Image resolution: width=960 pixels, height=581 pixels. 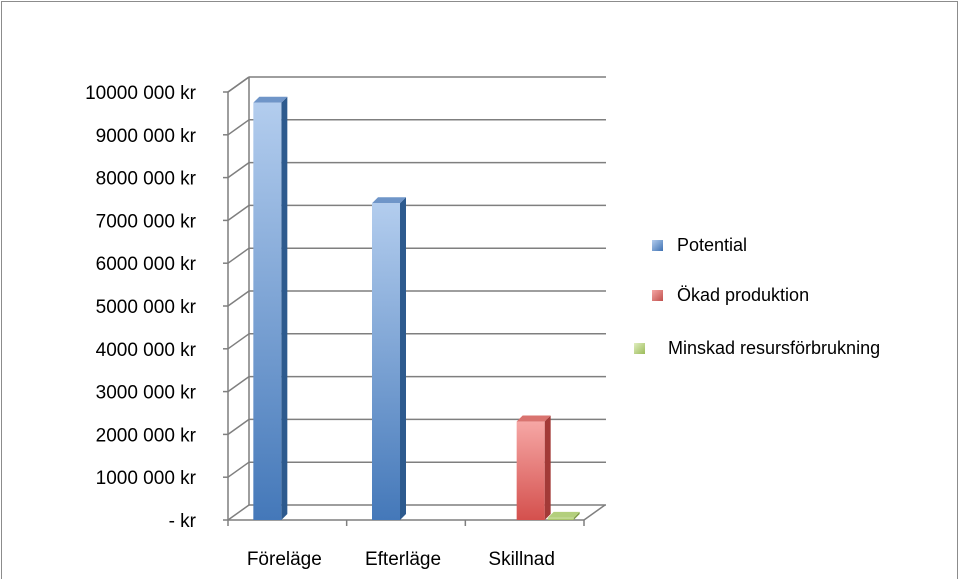 What do you see at coordinates (183, 521) in the screenshot?
I see `y-tick-label: - kr` at bounding box center [183, 521].